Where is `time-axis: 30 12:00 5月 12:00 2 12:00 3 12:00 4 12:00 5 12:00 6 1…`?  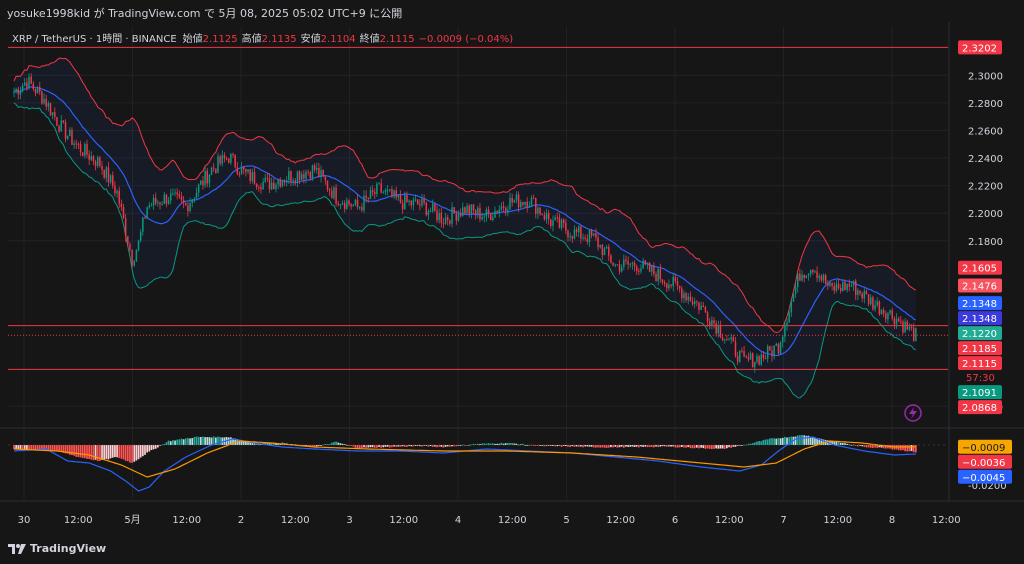
time-axis: 30 12:00 5月 12:00 2 12:00 3 12:00 4 12:00 5 12:00 6 1… is located at coordinates (489, 520).